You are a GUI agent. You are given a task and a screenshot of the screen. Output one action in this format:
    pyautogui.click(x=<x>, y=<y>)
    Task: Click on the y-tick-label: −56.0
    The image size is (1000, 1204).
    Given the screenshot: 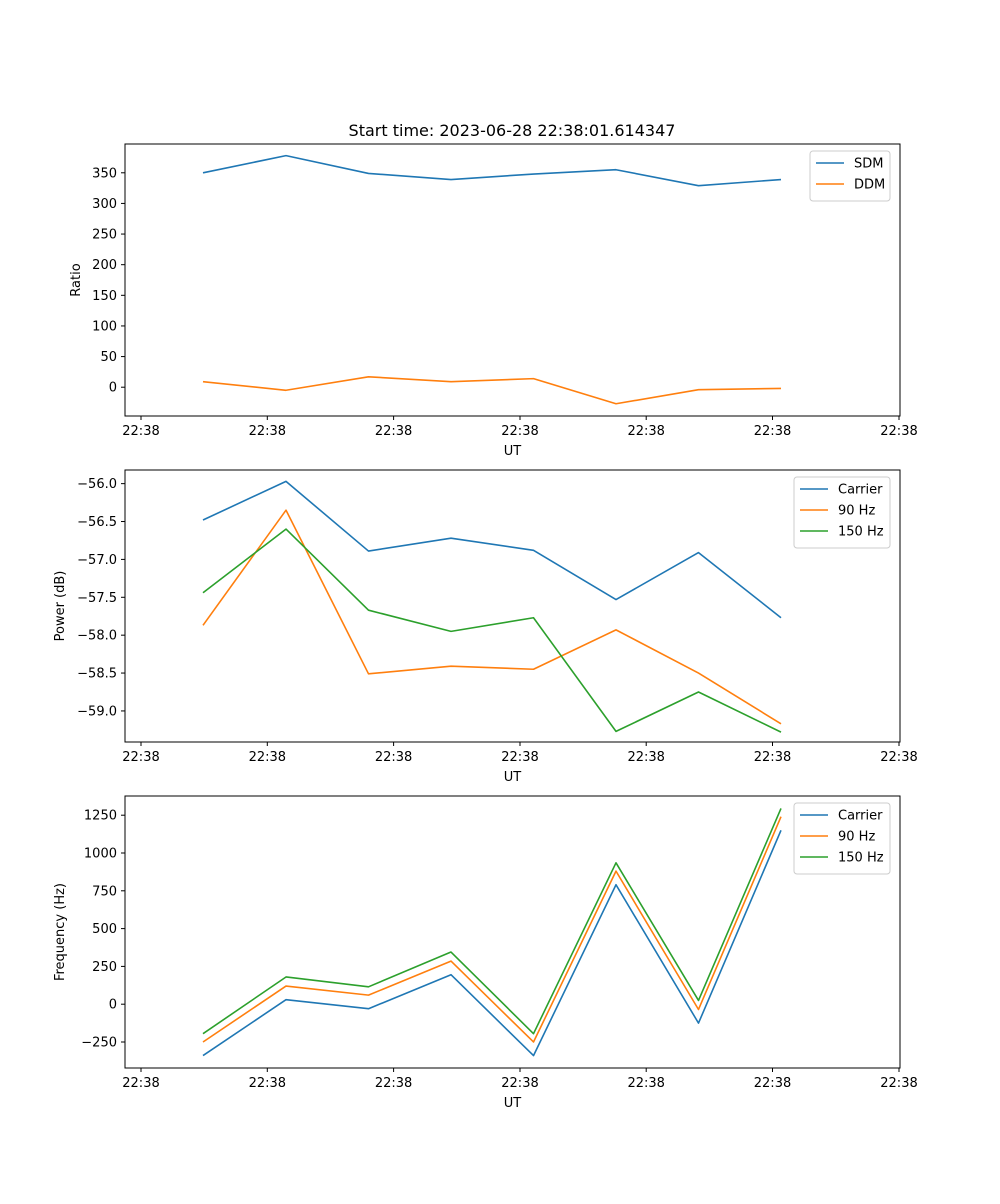 What is the action you would take?
    pyautogui.click(x=97, y=484)
    